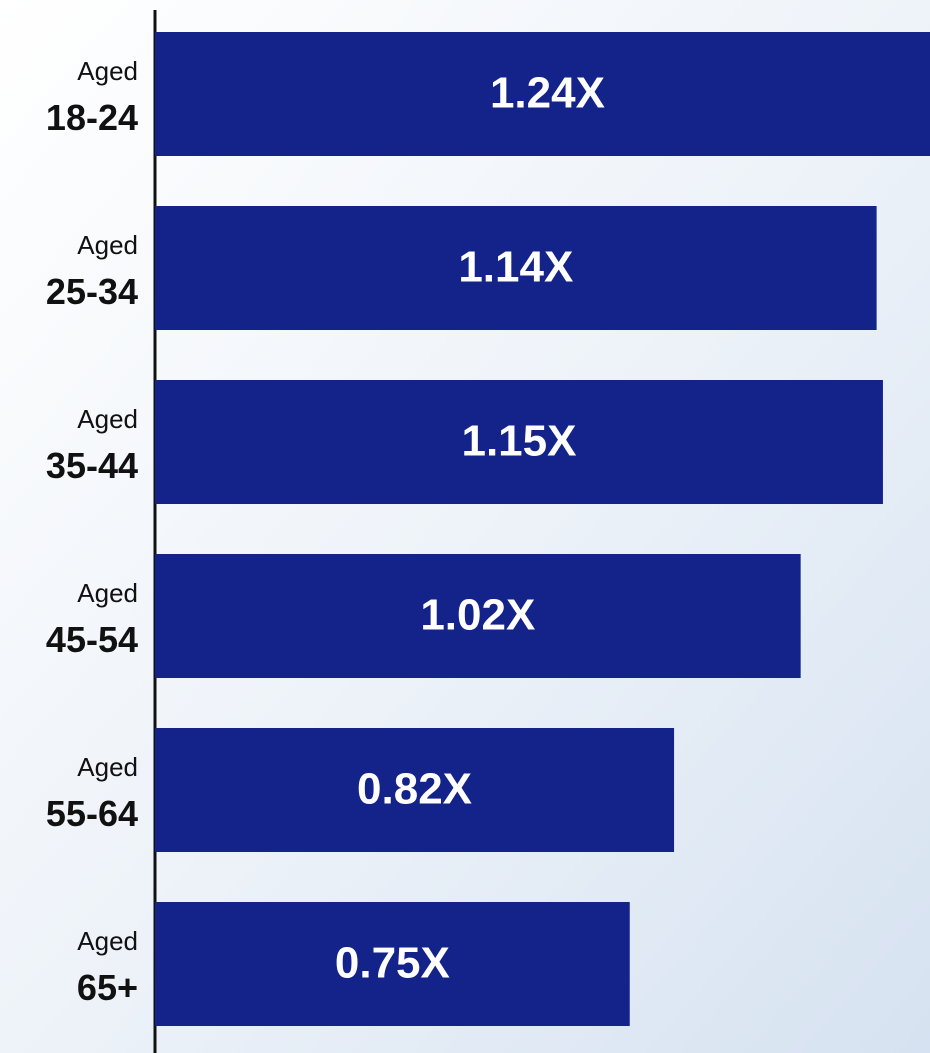  I want to click on value-label: 1.15X, so click(518, 441).